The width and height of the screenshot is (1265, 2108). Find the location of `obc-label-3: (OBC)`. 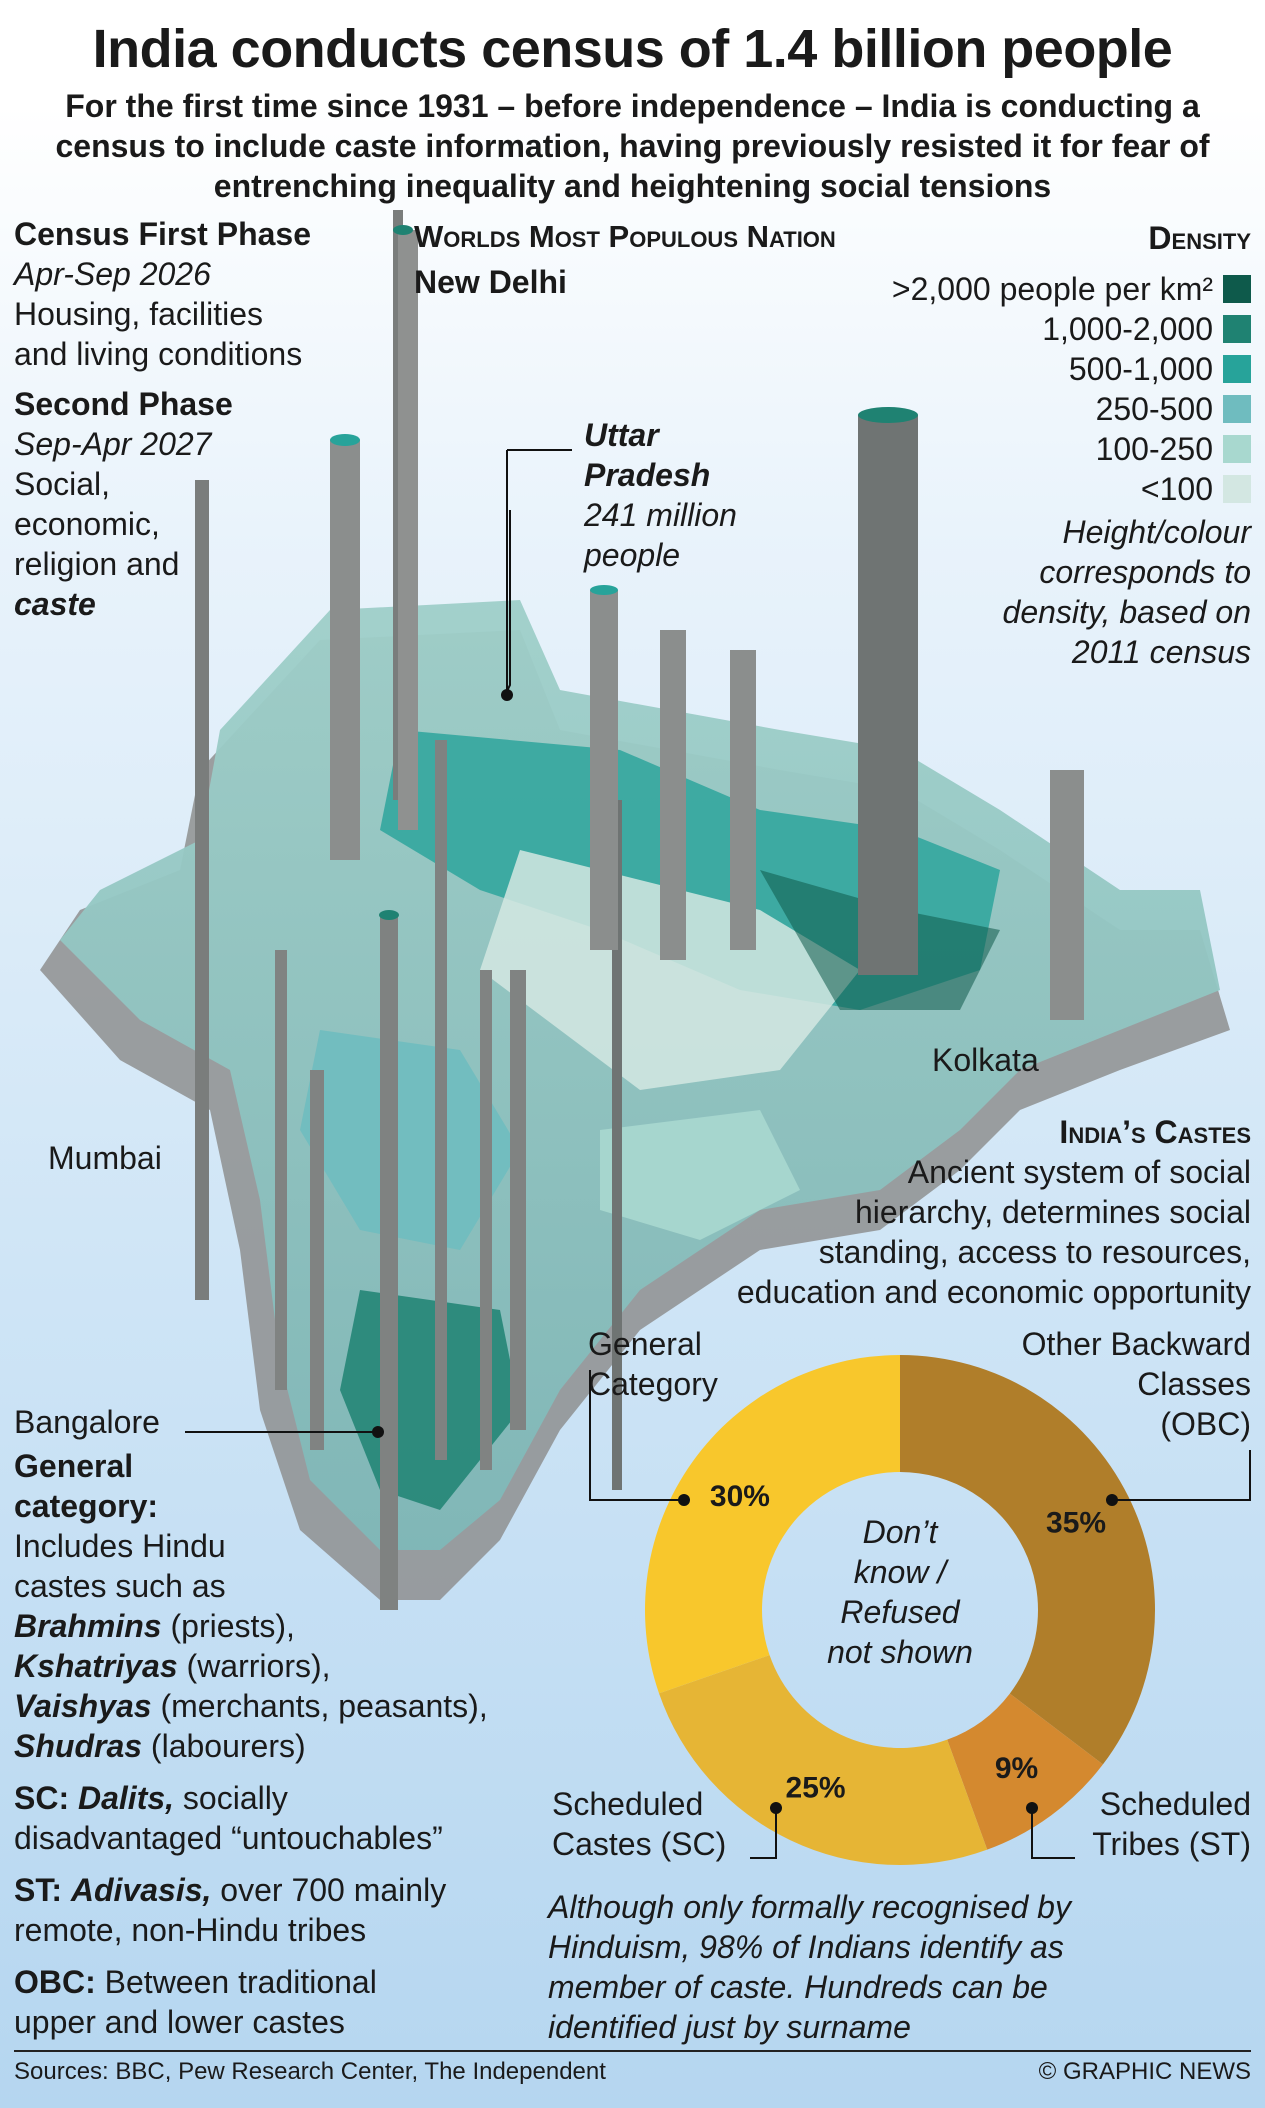

obc-label-3: (OBC) is located at coordinates (1205, 1424).